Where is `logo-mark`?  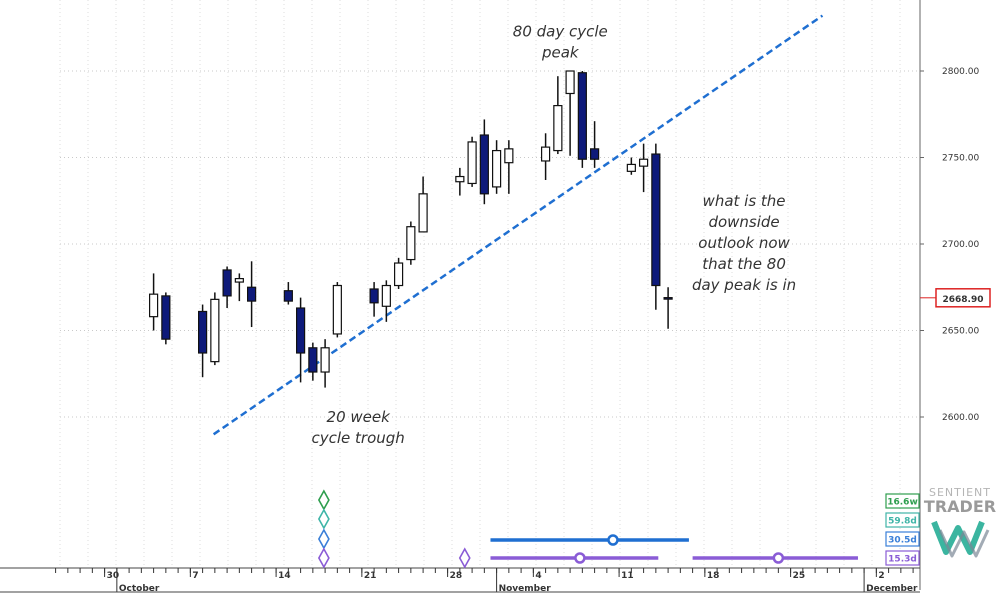
logo-mark is located at coordinates (958, 537).